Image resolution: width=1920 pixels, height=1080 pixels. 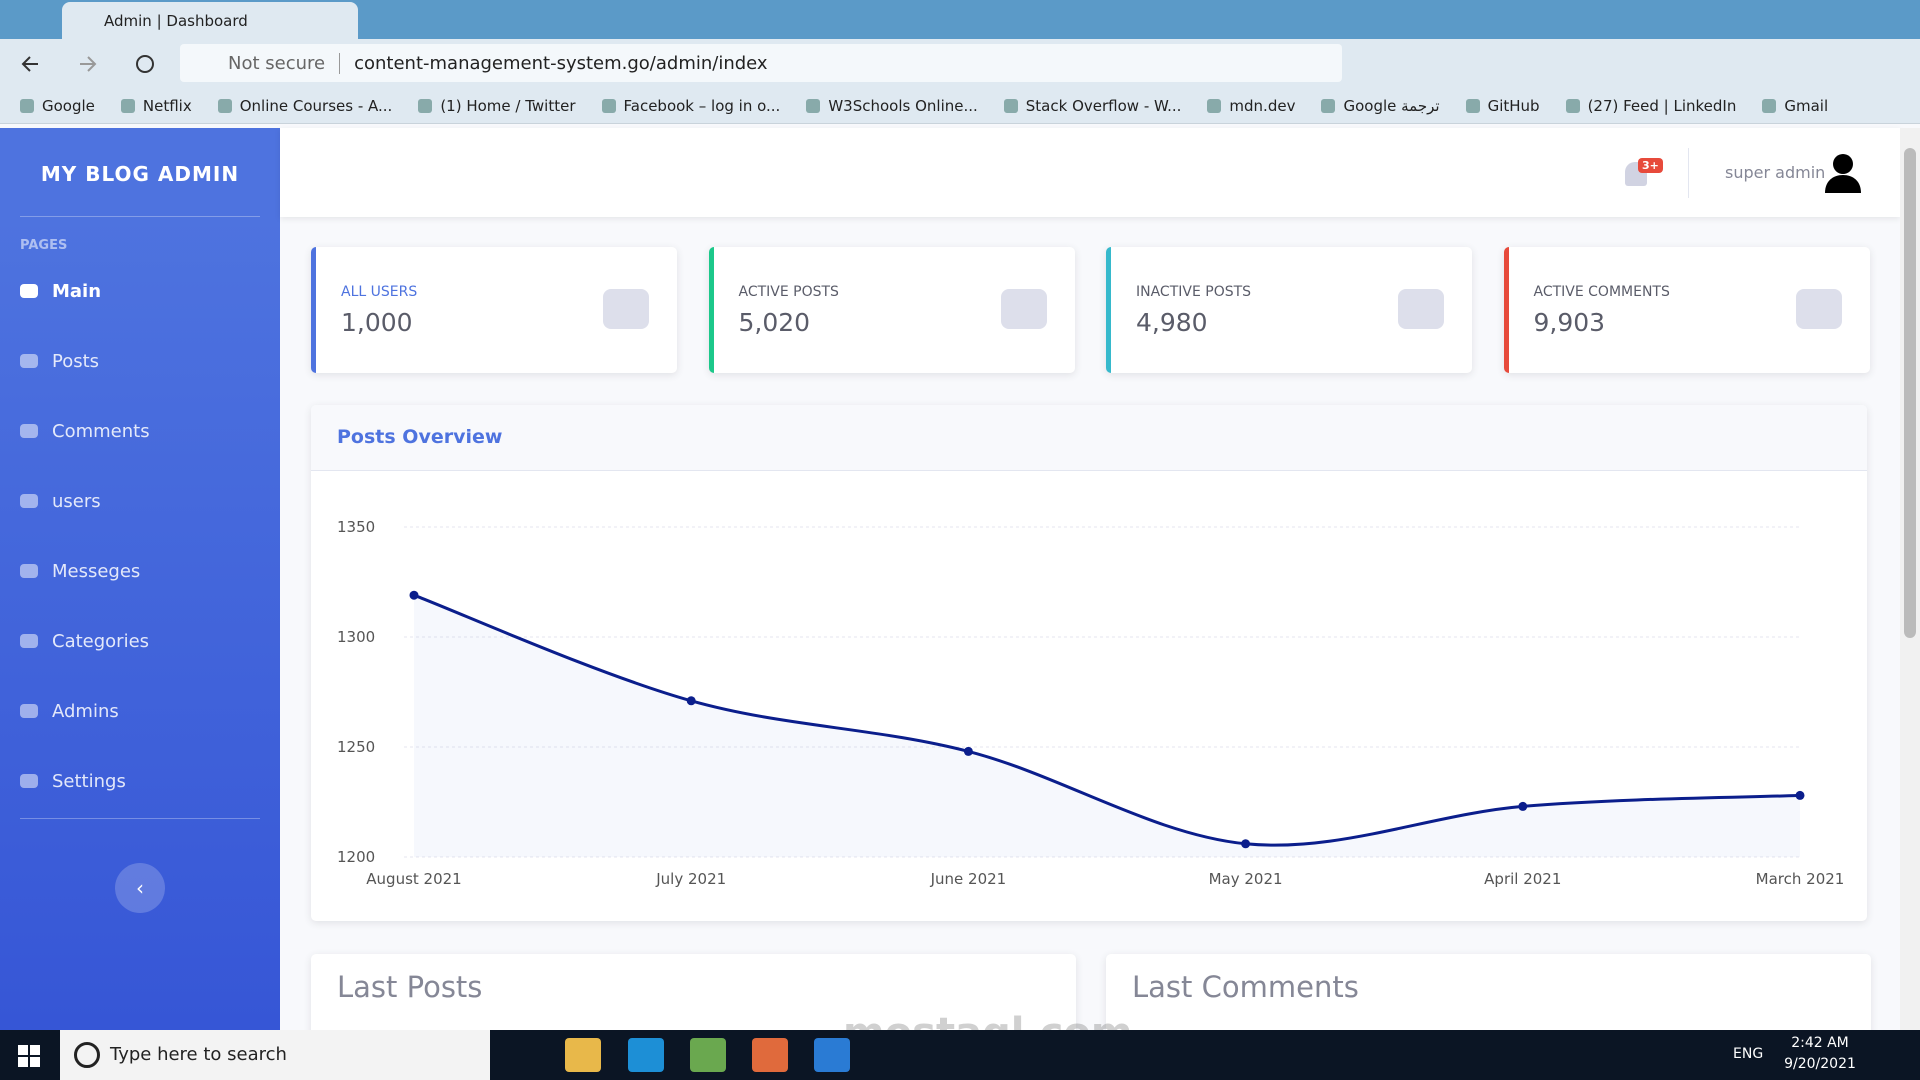 I want to click on bookmark: mdn.dev, so click(x=1251, y=106).